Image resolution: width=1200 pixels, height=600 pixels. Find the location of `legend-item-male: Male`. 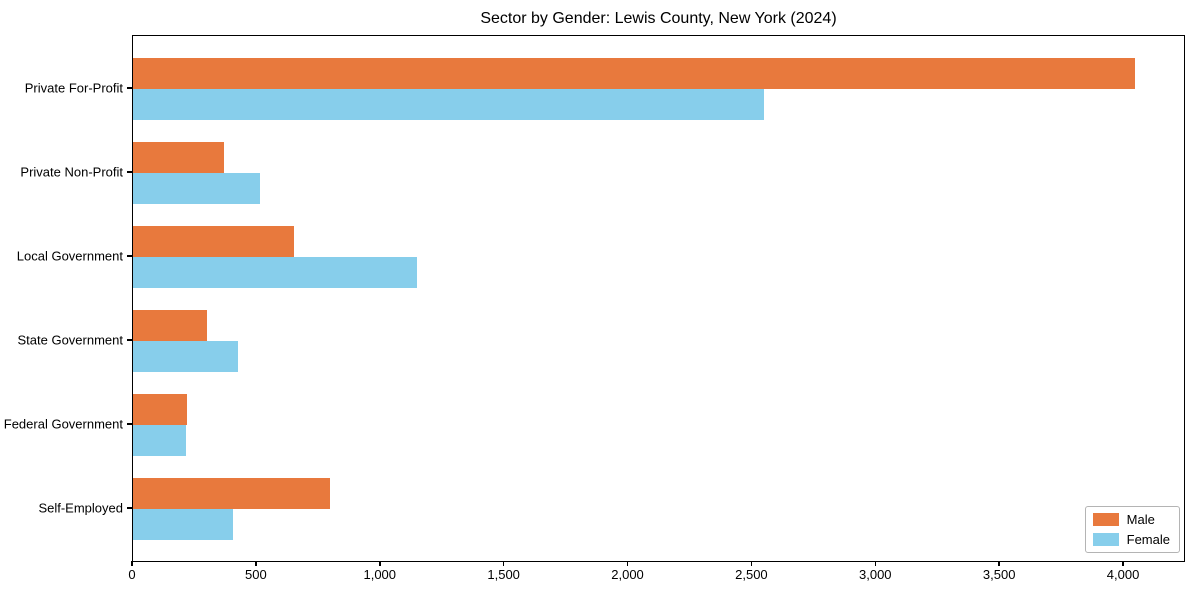

legend-item-male: Male is located at coordinates (1131, 519).